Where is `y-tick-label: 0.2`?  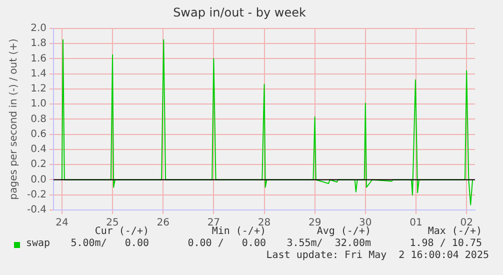 y-tick-label: 0.2 is located at coordinates (38, 164).